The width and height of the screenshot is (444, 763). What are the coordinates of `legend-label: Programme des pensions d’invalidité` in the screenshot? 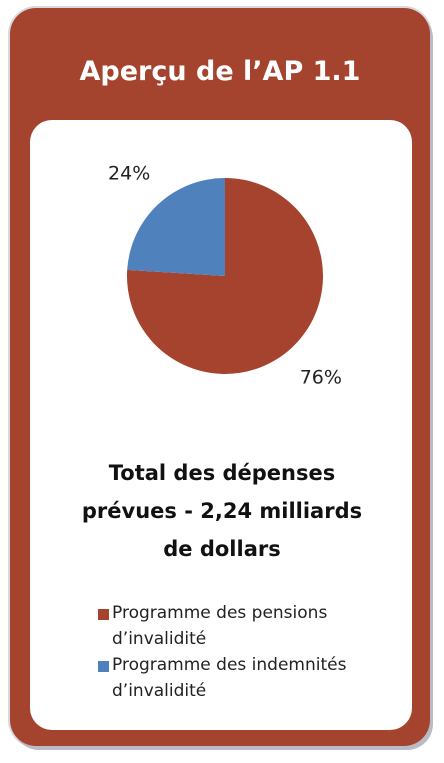 It's located at (220, 626).